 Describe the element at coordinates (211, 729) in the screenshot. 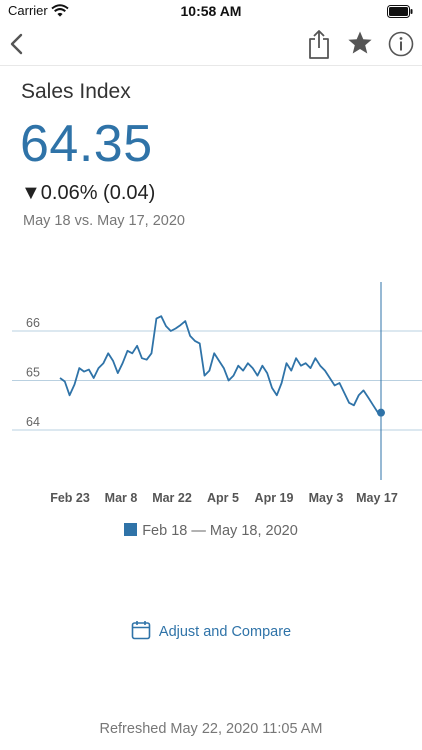

I see `refreshed-timestamp: Refreshed May 22, 2020 11:05 AM` at that location.